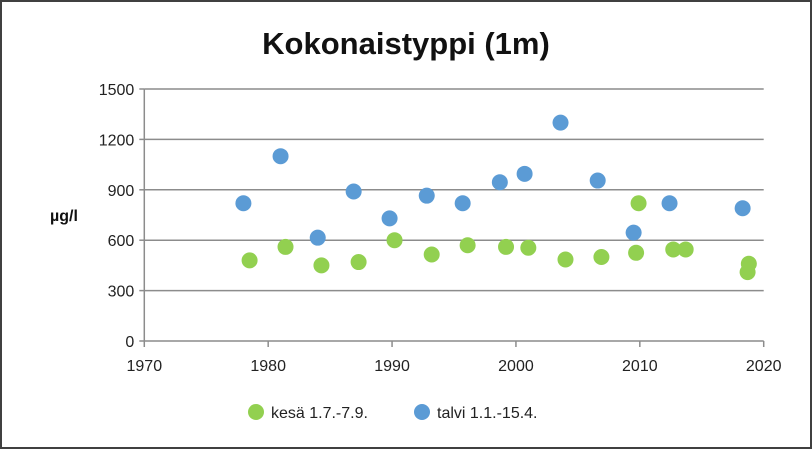 The width and height of the screenshot is (812, 449). Describe the element at coordinates (117, 90) in the screenshot. I see `y-tick-label: 1500` at that location.